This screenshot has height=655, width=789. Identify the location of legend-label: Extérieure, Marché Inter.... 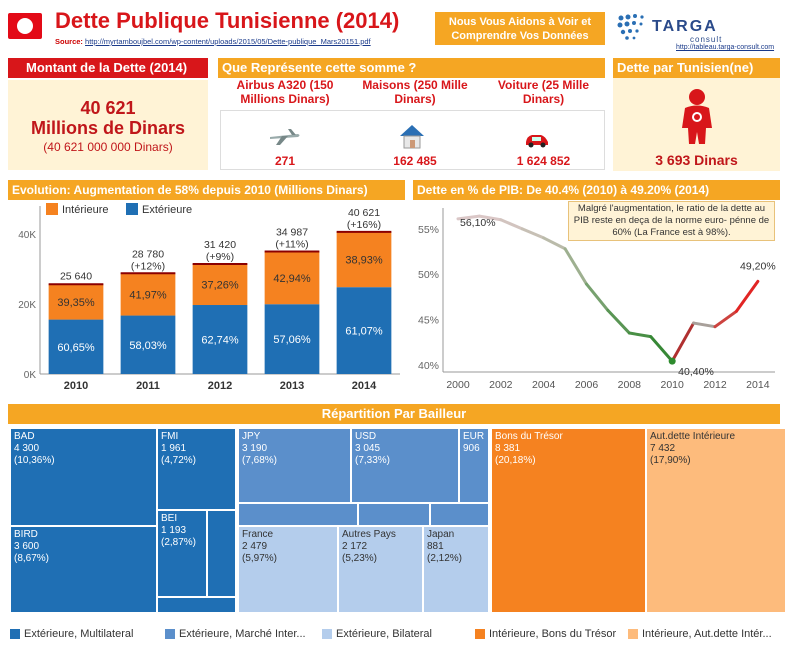
(242, 634).